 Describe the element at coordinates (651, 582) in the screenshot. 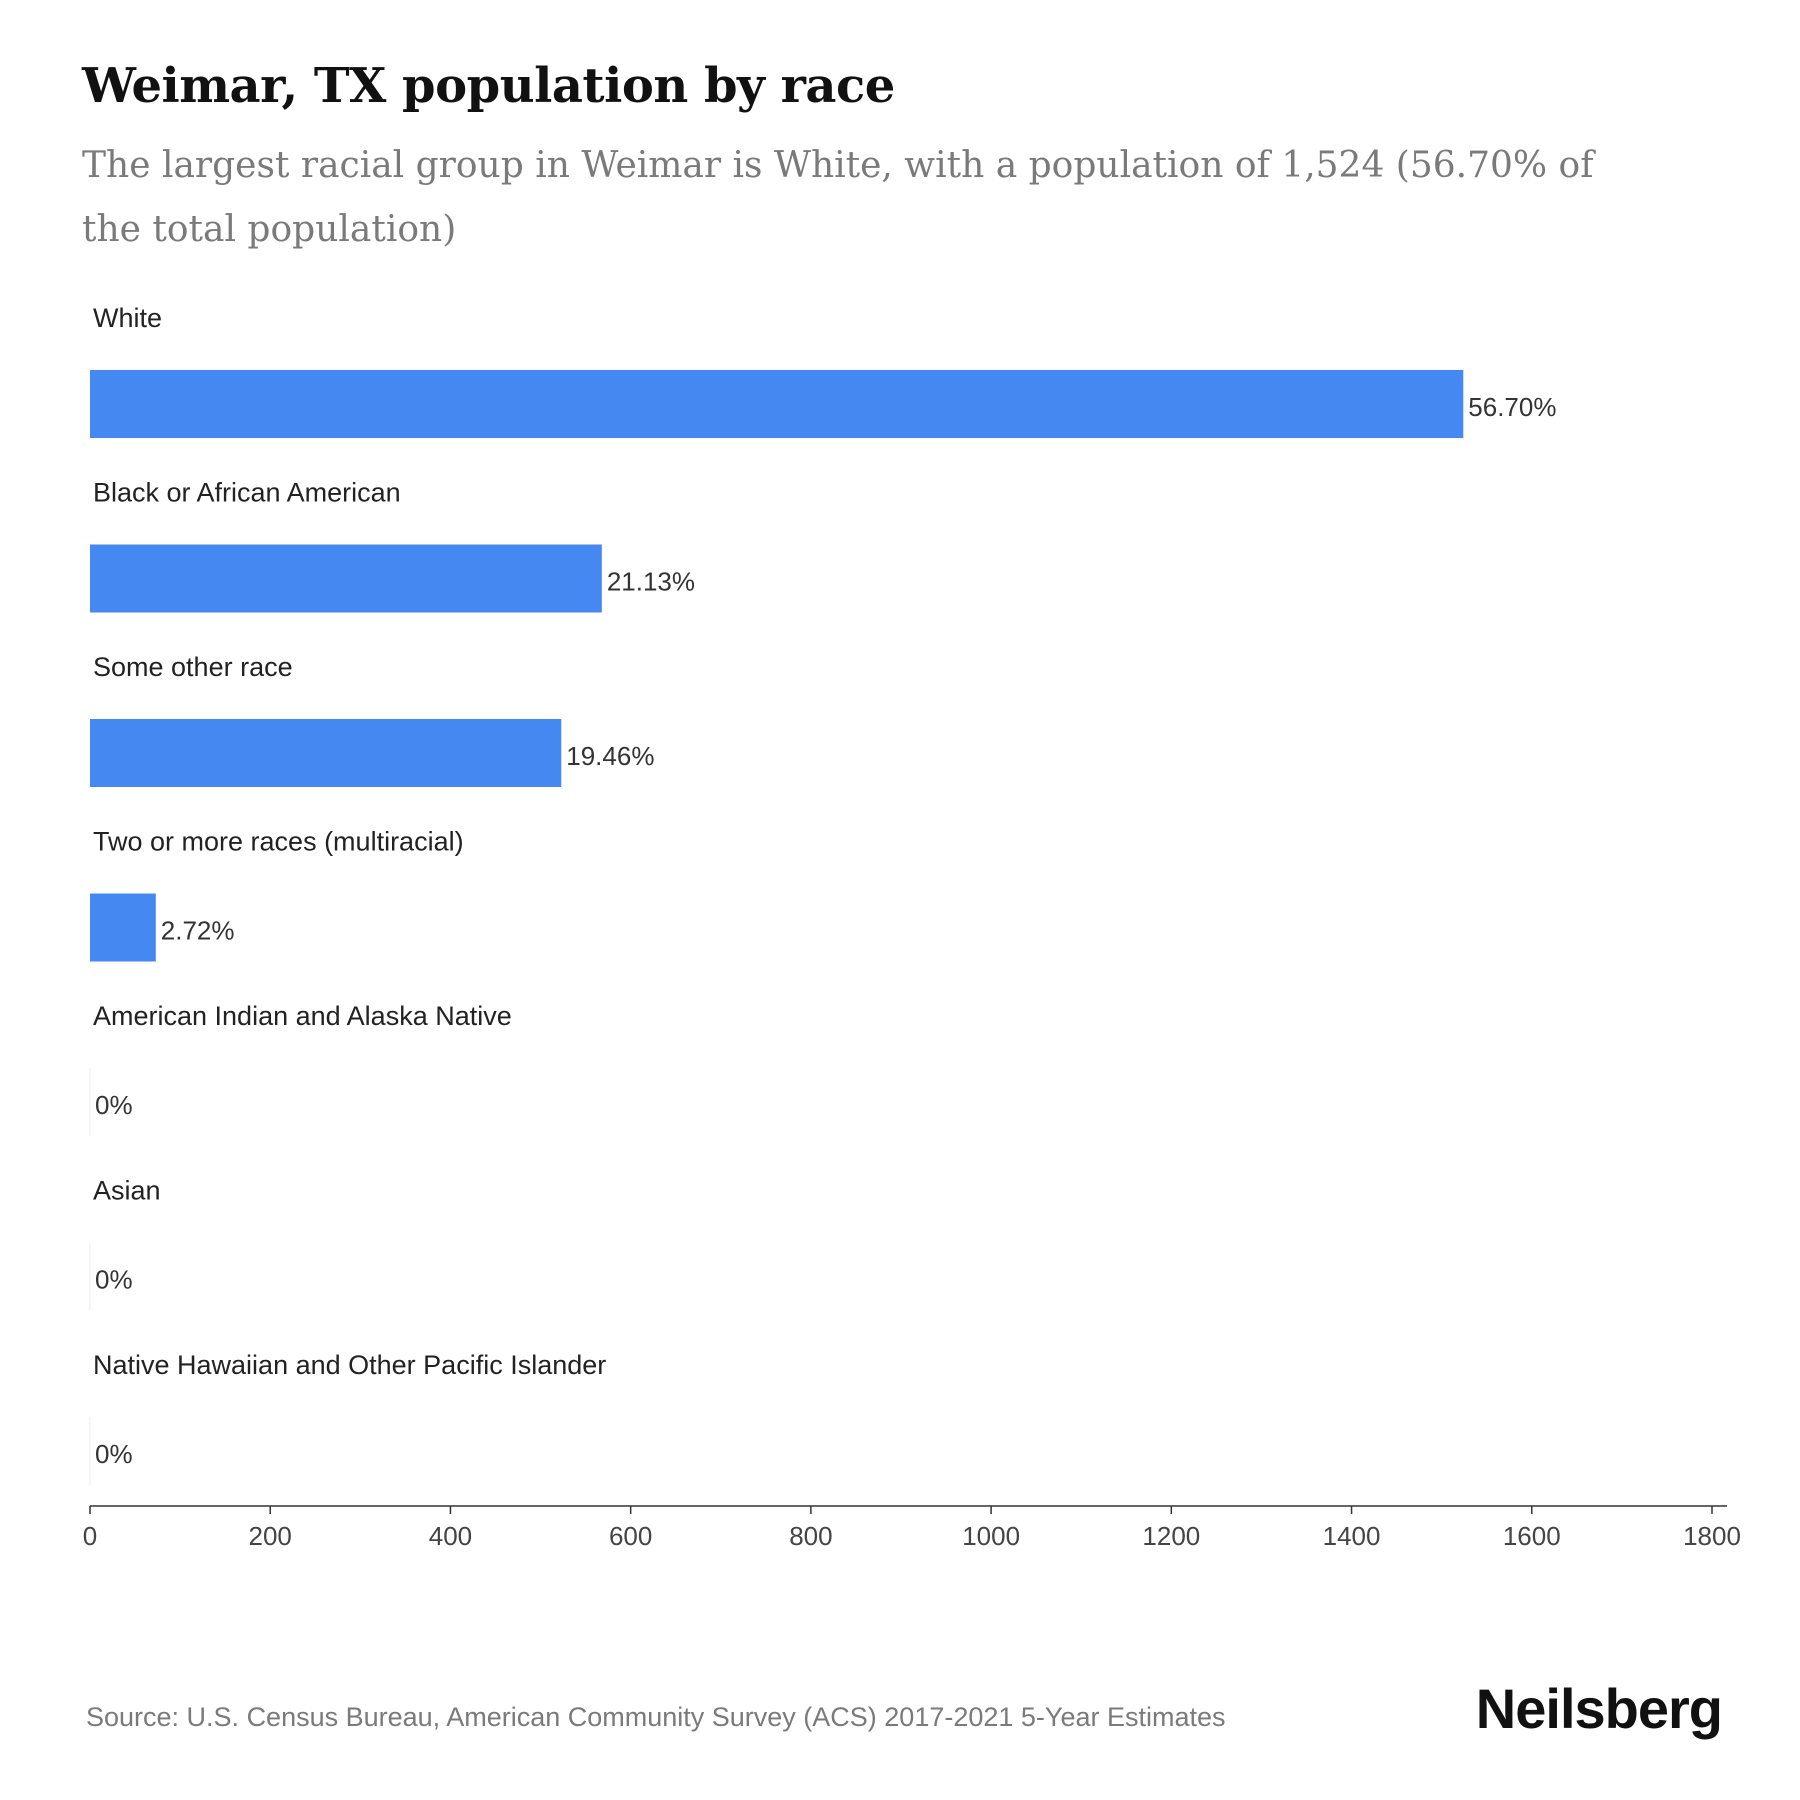

I see `value-label: 21.13%` at that location.